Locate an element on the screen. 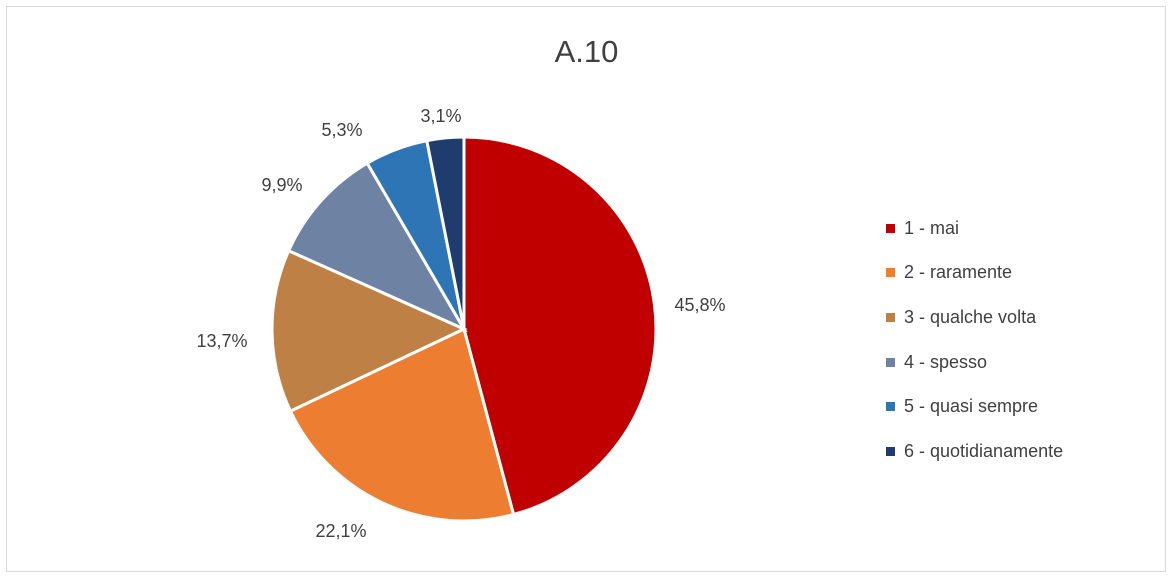  legend-item-4: 4 - spesso is located at coordinates (974, 362).